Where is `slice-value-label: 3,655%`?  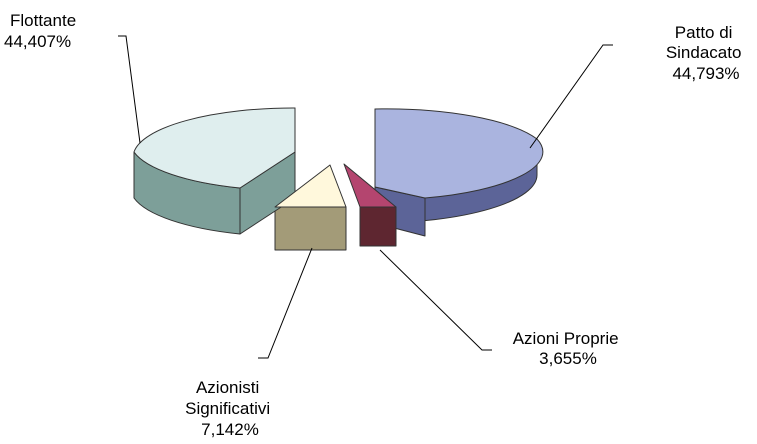
slice-value-label: 3,655% is located at coordinates (568, 358).